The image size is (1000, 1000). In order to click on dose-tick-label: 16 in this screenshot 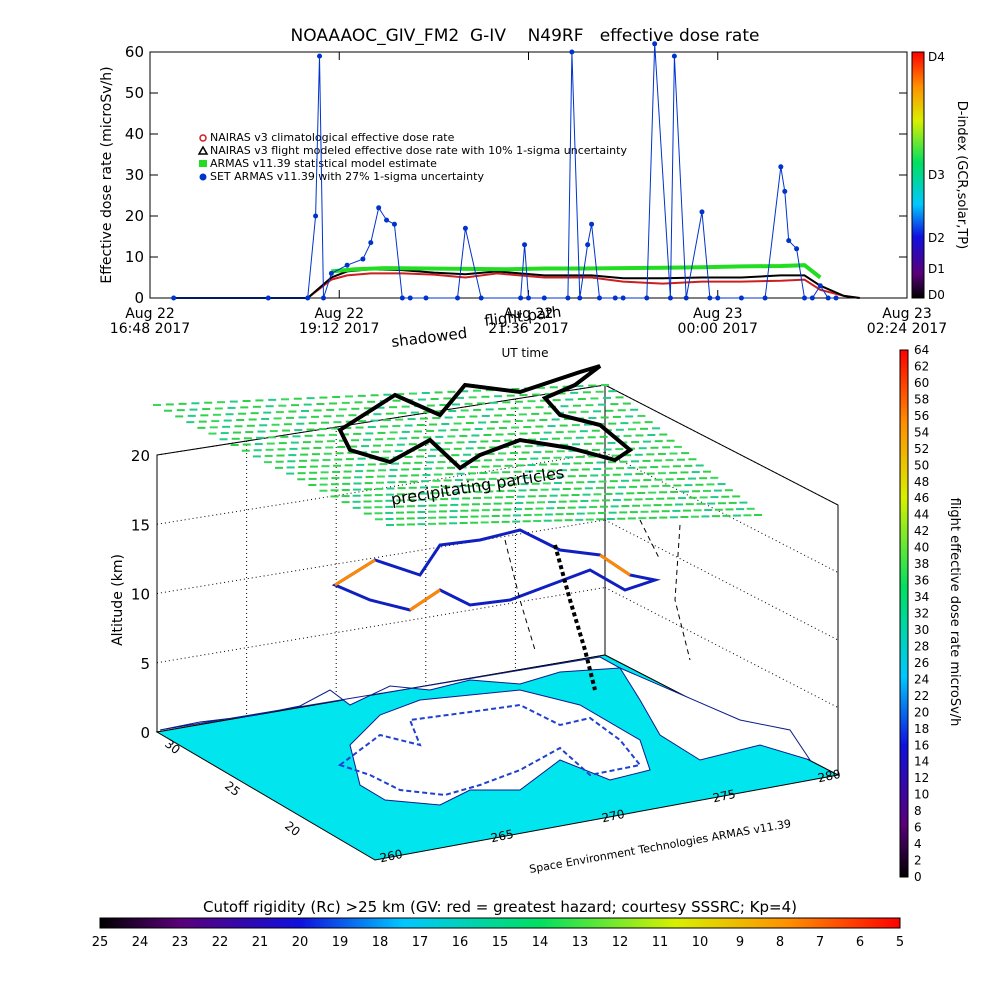, I will do `click(921, 745)`.